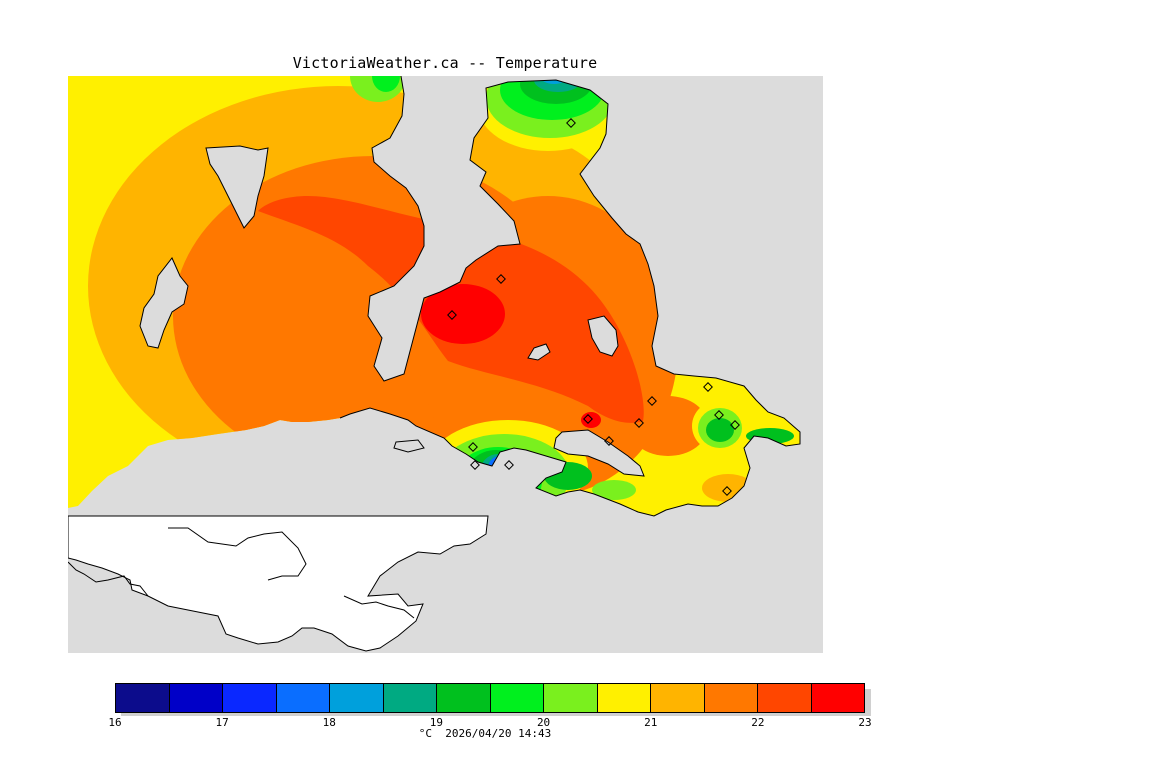 This screenshot has height=768, width=1152. I want to click on timestamp: 2026/04/20 14:43, so click(498, 733).